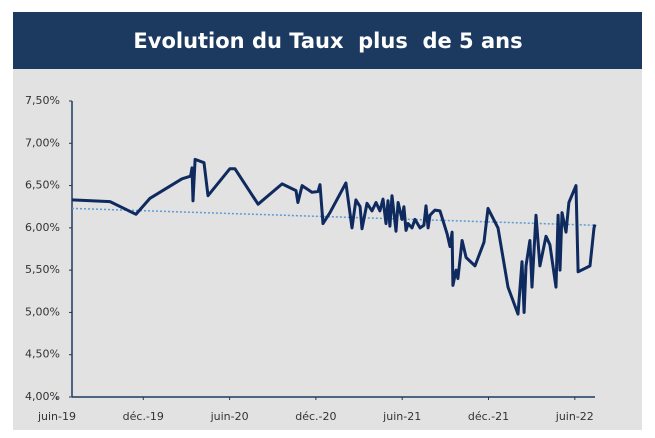 Image resolution: width=655 pixels, height=438 pixels. What do you see at coordinates (574, 416) in the screenshot?
I see `x-tick-label: juin-22` at bounding box center [574, 416].